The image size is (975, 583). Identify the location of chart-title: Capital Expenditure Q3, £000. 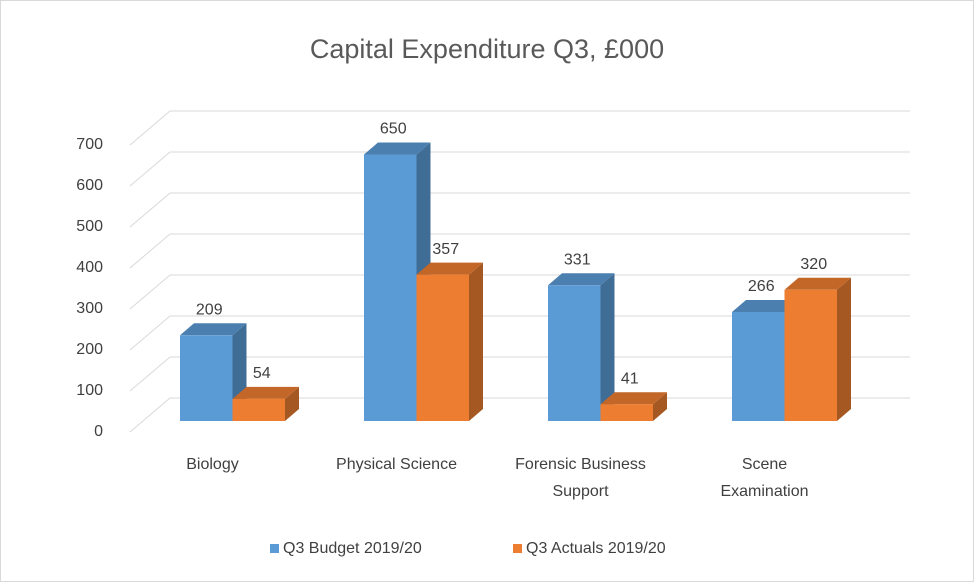
(487, 49).